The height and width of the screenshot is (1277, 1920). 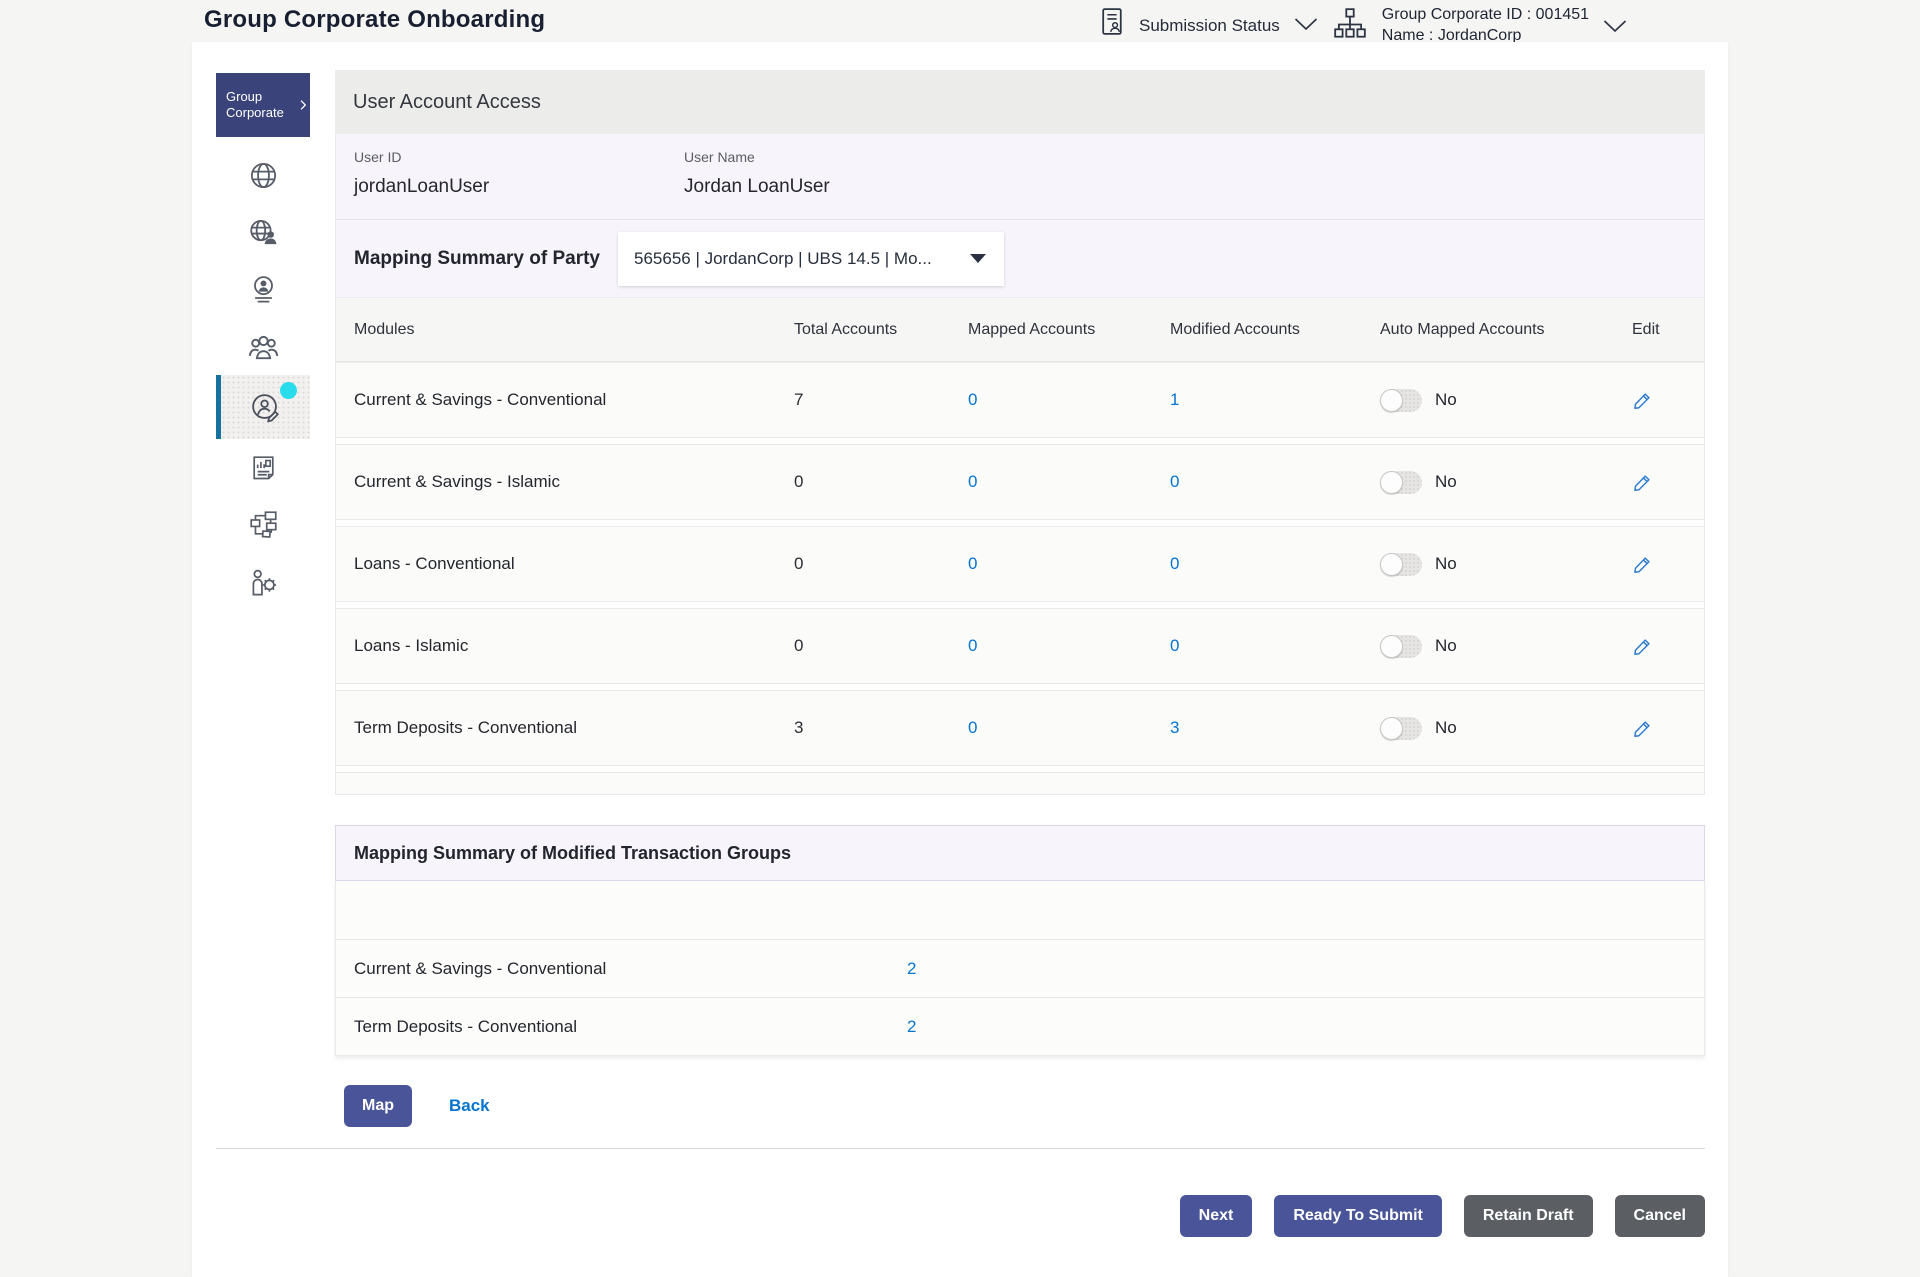 What do you see at coordinates (266, 407) in the screenshot?
I see `user-account-access-icon` at bounding box center [266, 407].